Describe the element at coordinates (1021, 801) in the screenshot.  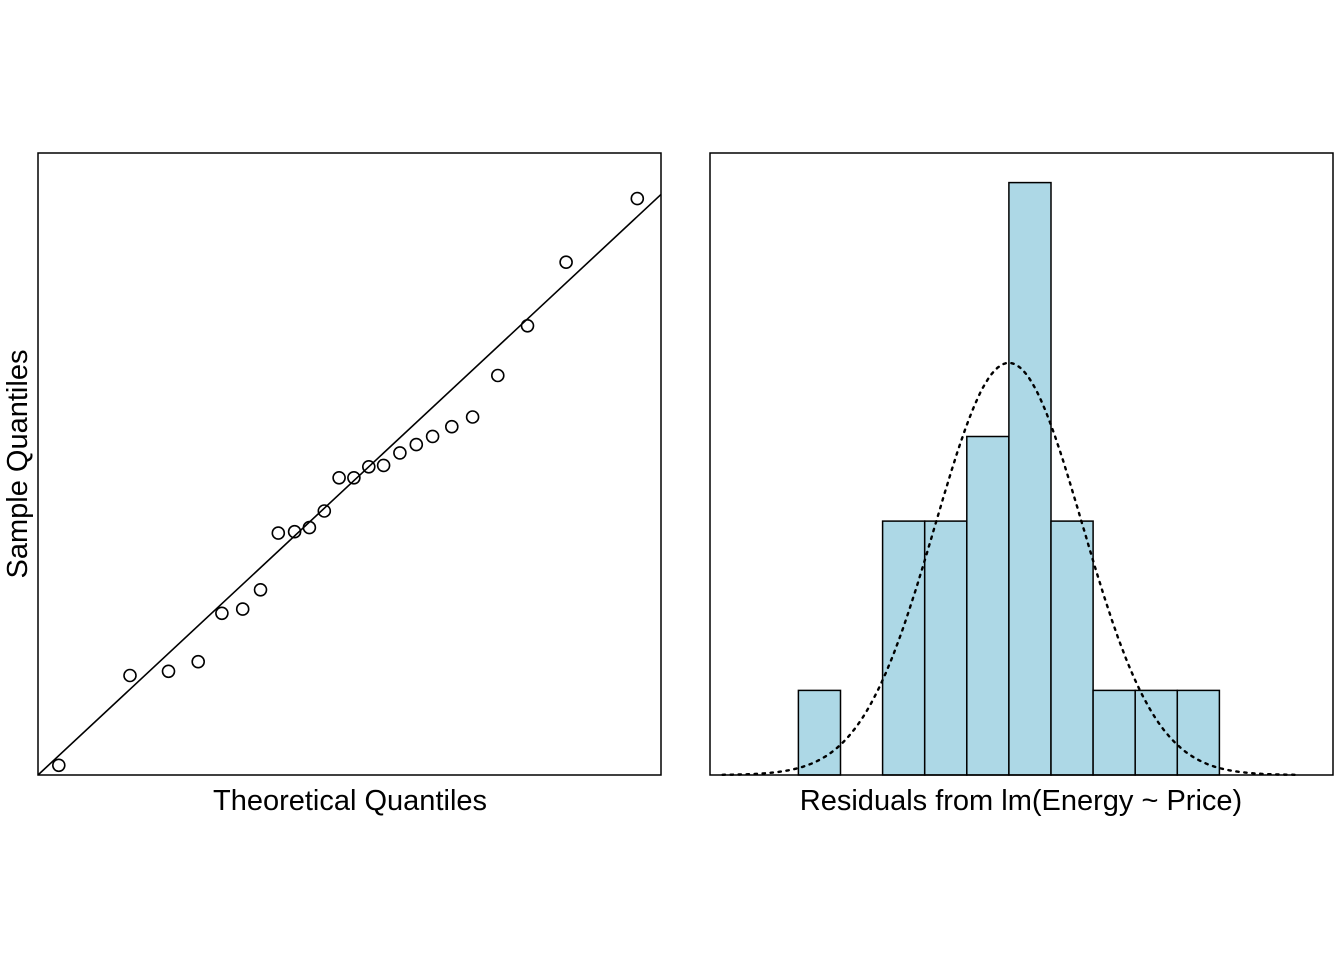
I see `histogram-x-axis-title: Residuals from lm(Energy ~ Price)` at that location.